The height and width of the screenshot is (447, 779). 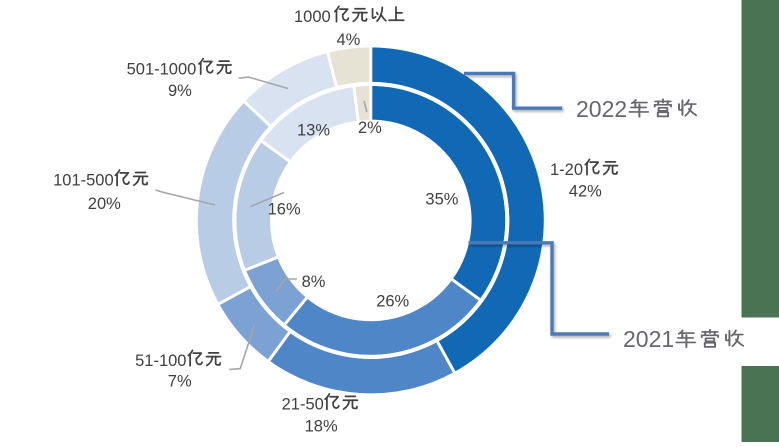 I want to click on svg-text: 21-50, so click(x=303, y=405).